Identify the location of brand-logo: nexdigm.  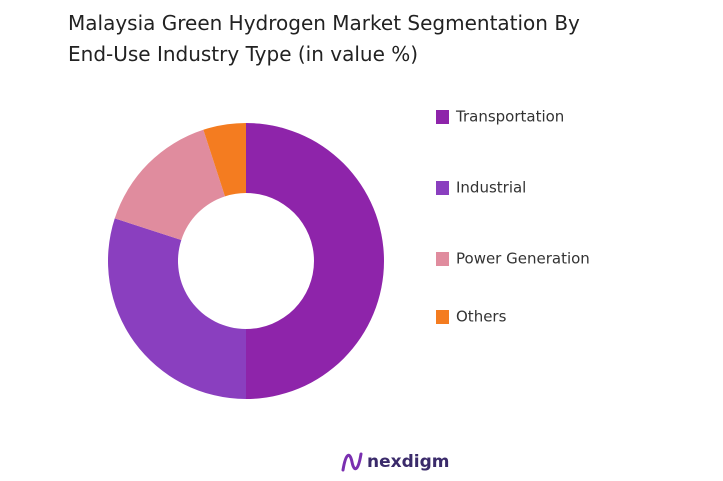
(395, 462).